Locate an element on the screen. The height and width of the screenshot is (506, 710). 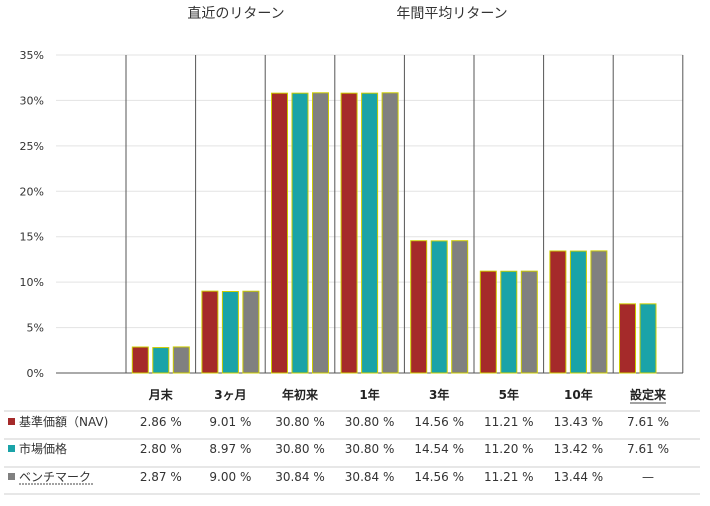
category-label: 設定来 is located at coordinates (648, 394).